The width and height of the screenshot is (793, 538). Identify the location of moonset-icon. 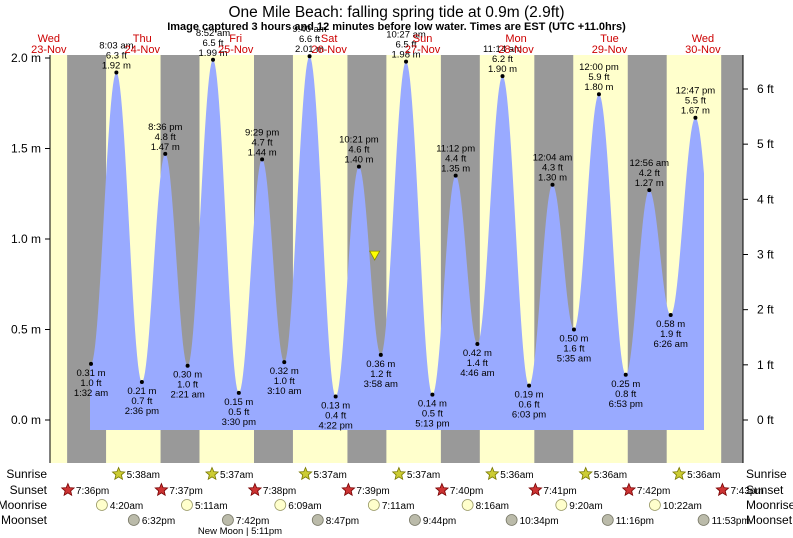
(133, 520).